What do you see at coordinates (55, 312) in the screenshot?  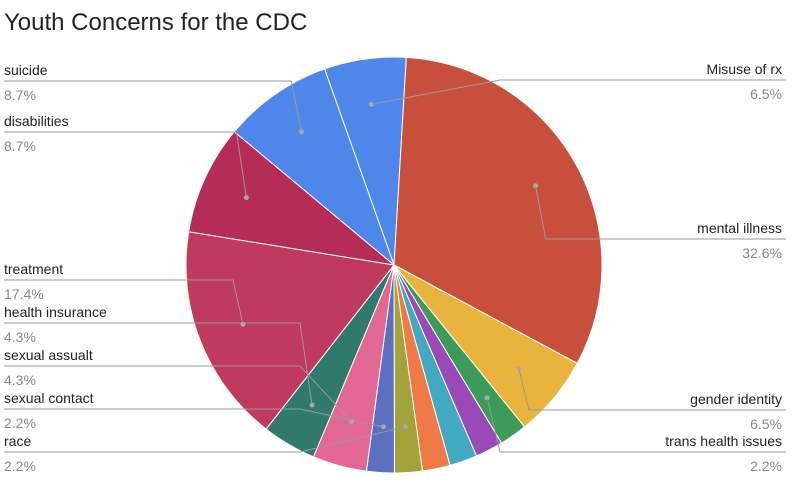 I see `slice-label: health insurance` at bounding box center [55, 312].